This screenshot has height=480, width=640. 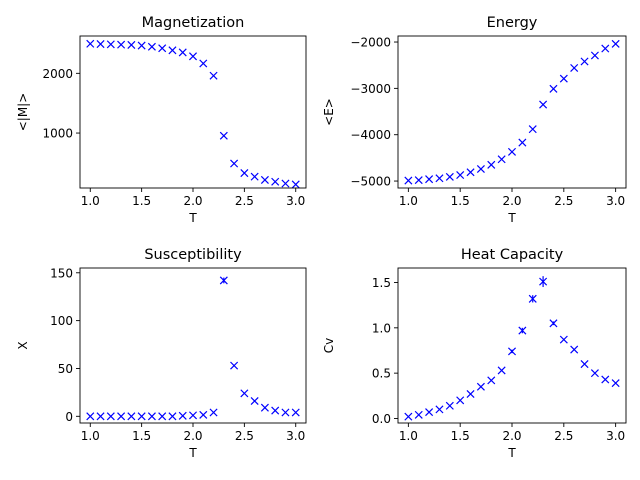 I want to click on y-tick-label: 1000, so click(x=57, y=134).